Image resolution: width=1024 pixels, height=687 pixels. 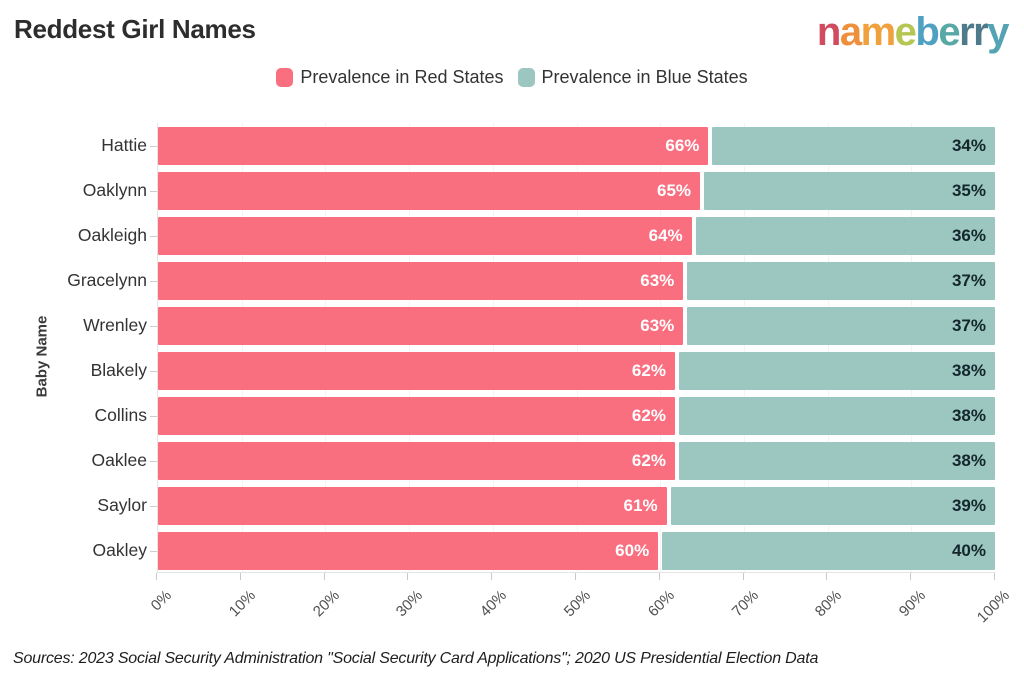 What do you see at coordinates (674, 190) in the screenshot?
I see `bar-value-label: 65%` at bounding box center [674, 190].